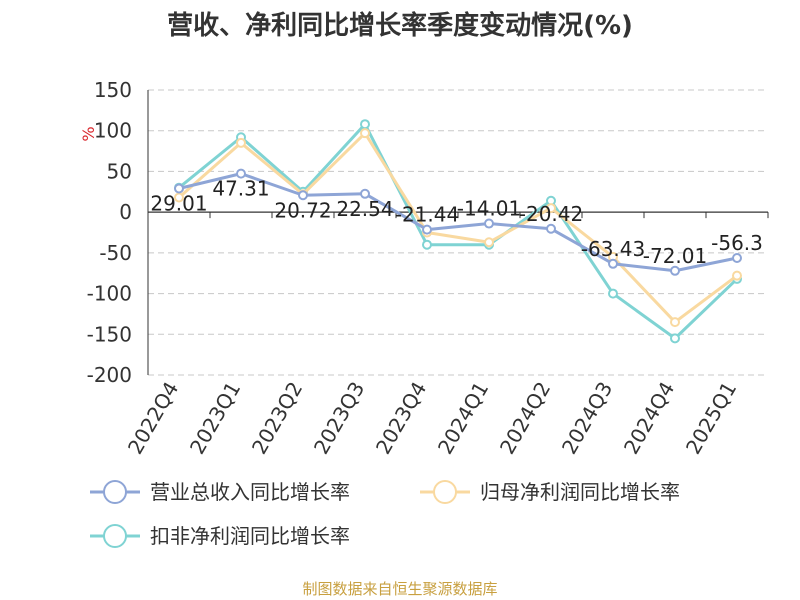 The image size is (800, 600). What do you see at coordinates (109, 375) in the screenshot?
I see `y-tick-label: -200` at bounding box center [109, 375].